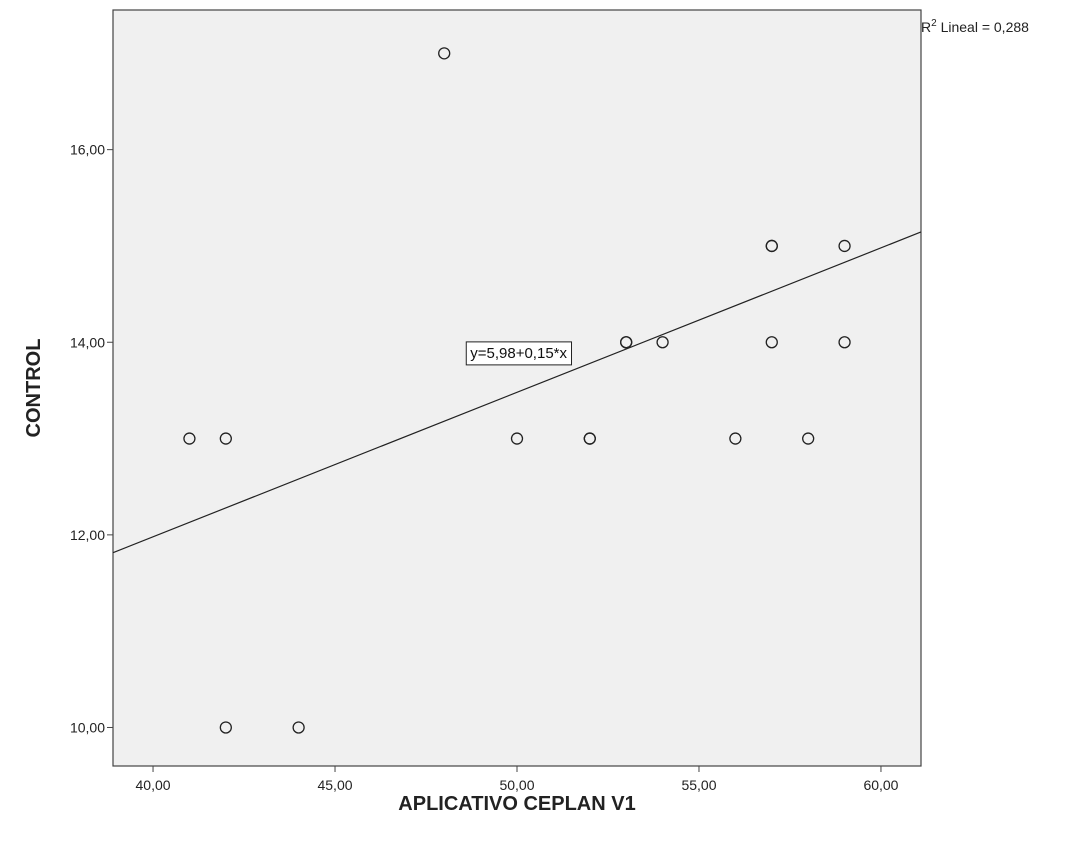 The image size is (1066, 841). Describe the element at coordinates (926, 27) in the screenshot. I see `r-squared-prefix: R` at that location.